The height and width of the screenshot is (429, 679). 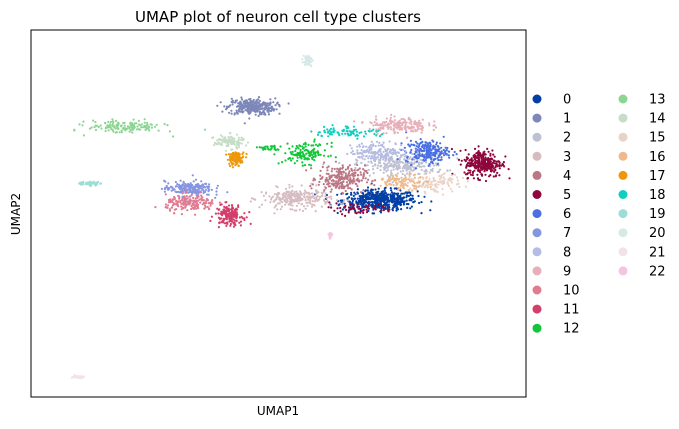 What do you see at coordinates (253, 110) in the screenshot?
I see `cluster-1-points` at bounding box center [253, 110].